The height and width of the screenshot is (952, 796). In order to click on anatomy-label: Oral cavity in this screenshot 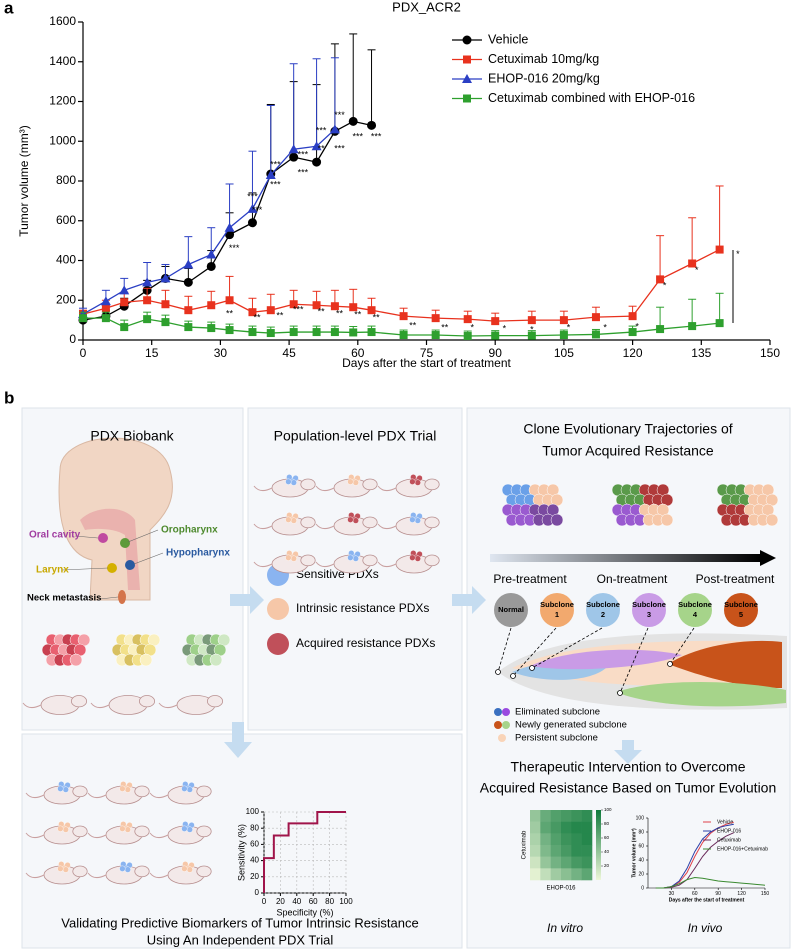, I will do `click(55, 535)`.